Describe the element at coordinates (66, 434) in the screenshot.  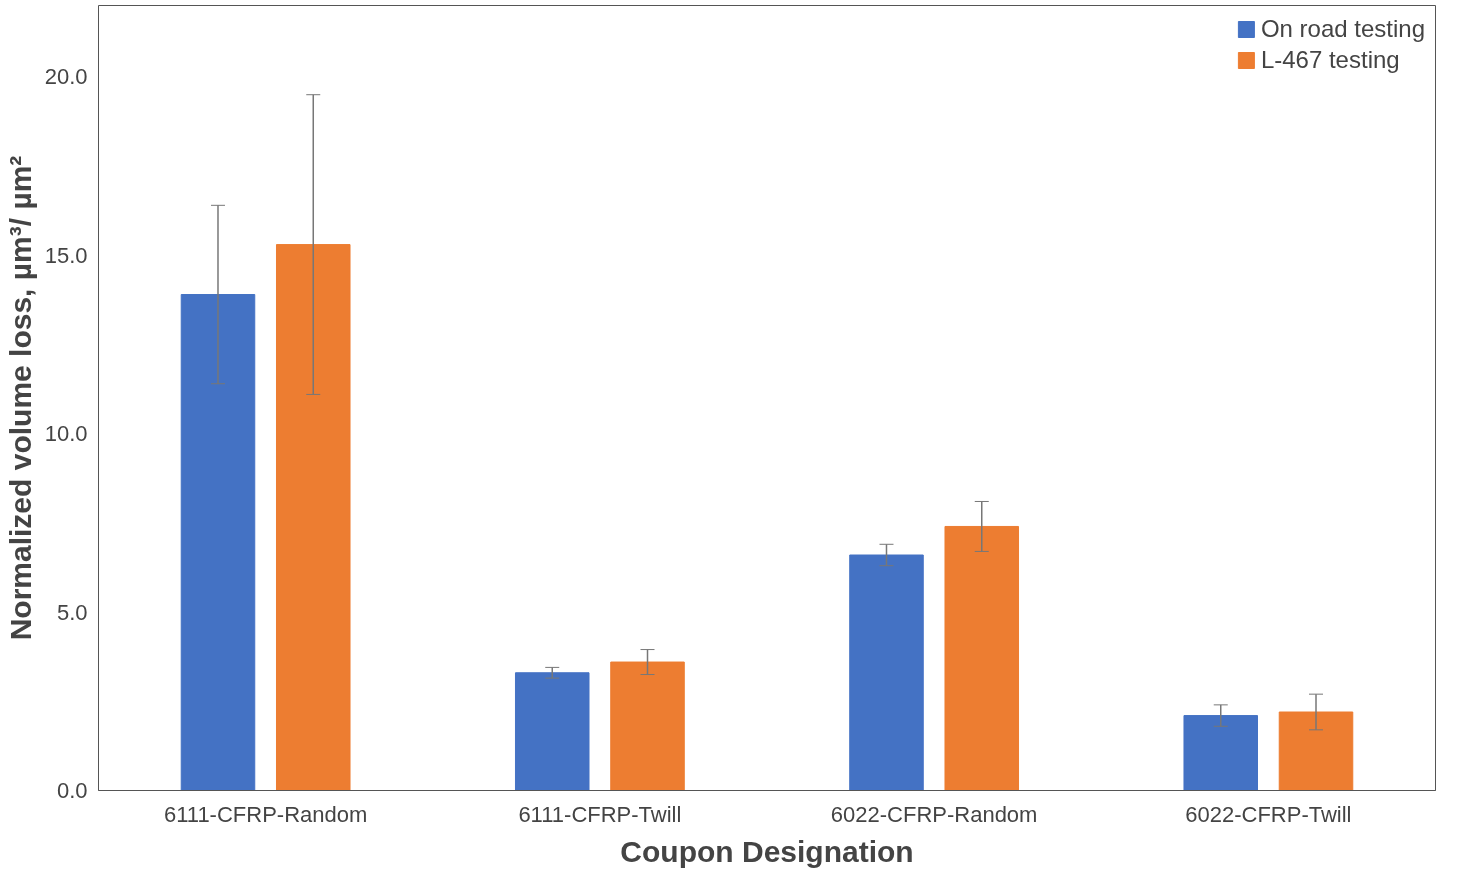
I see `y-tick-label: 10.0` at that location.